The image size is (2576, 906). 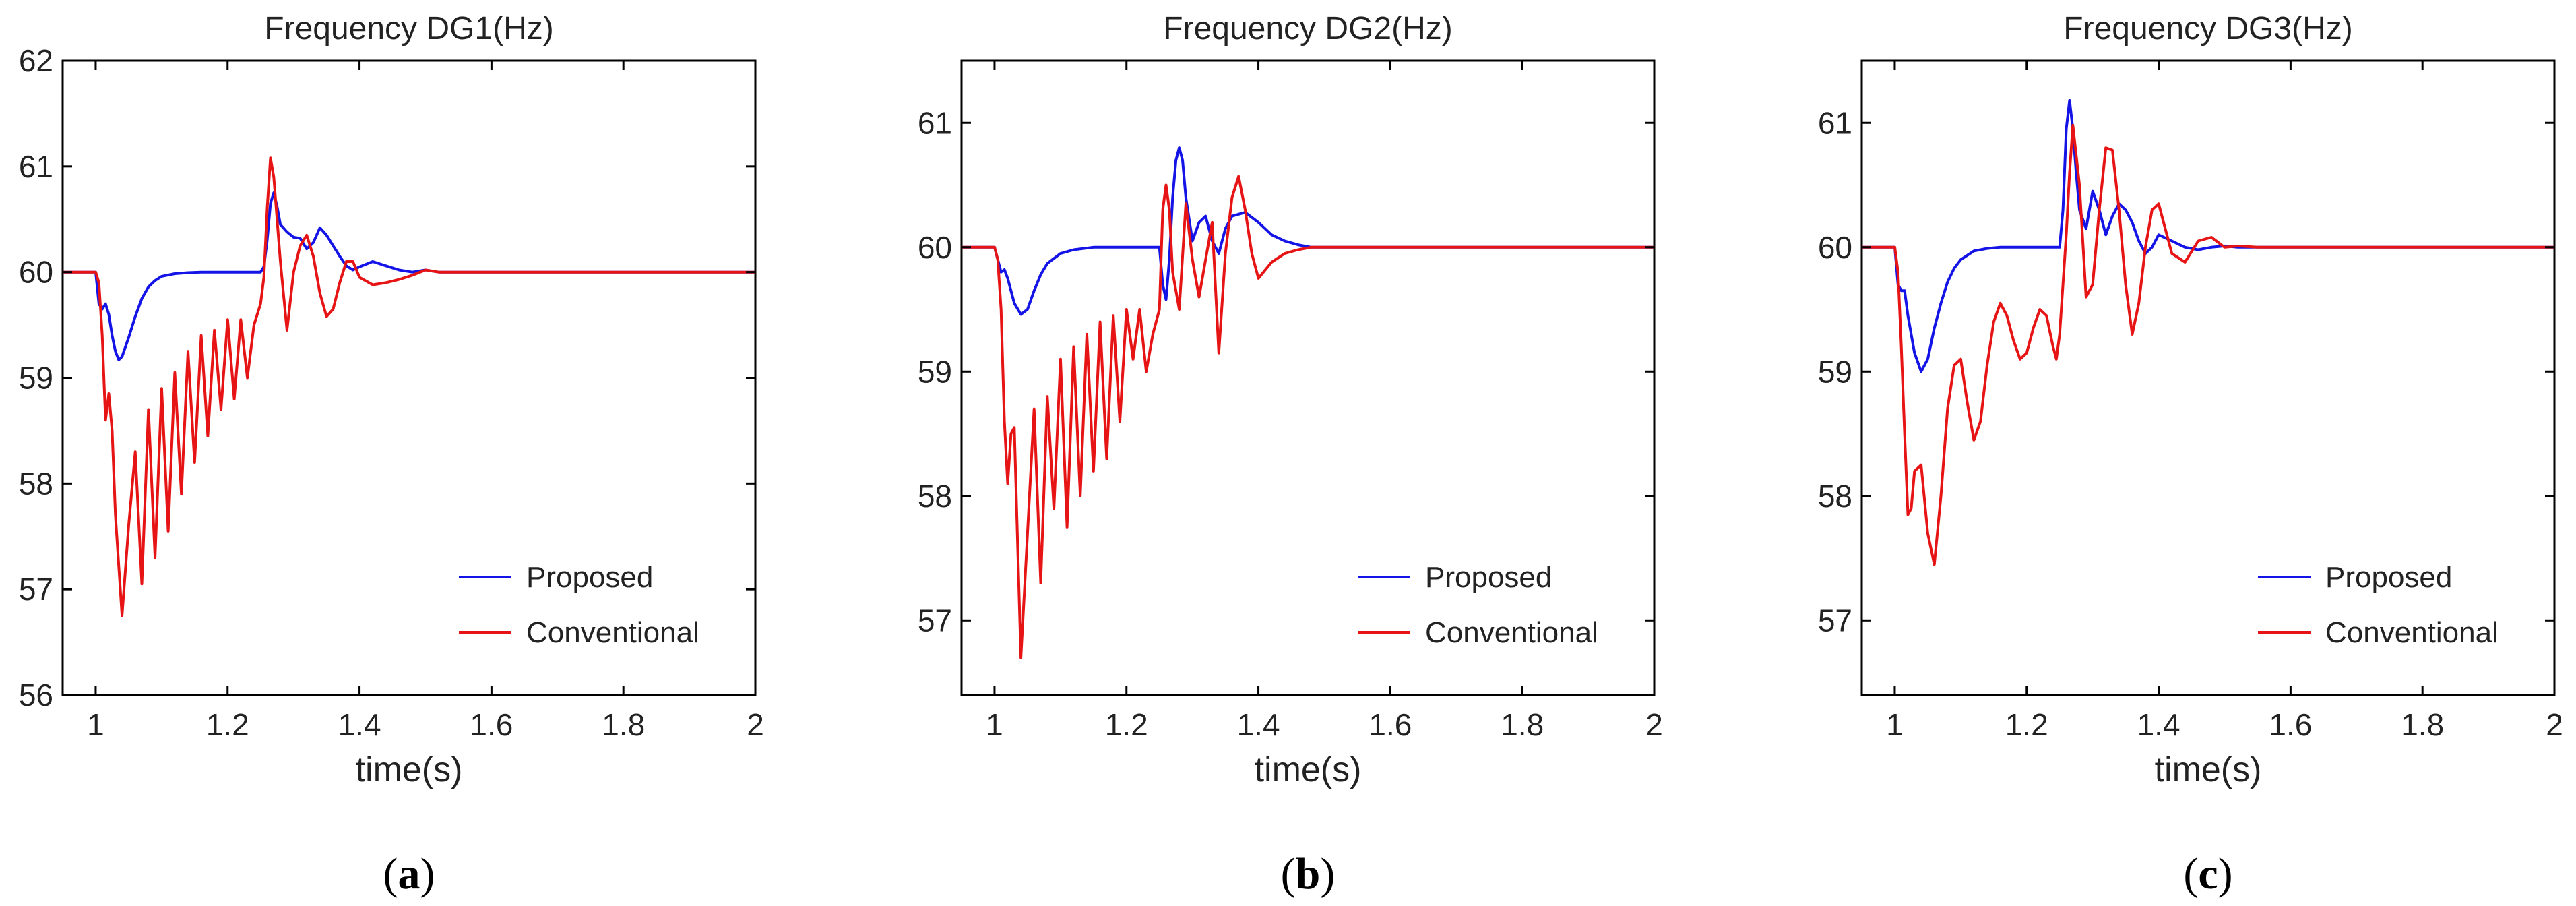 I want to click on panel-caption: (b), so click(x=1308, y=874).